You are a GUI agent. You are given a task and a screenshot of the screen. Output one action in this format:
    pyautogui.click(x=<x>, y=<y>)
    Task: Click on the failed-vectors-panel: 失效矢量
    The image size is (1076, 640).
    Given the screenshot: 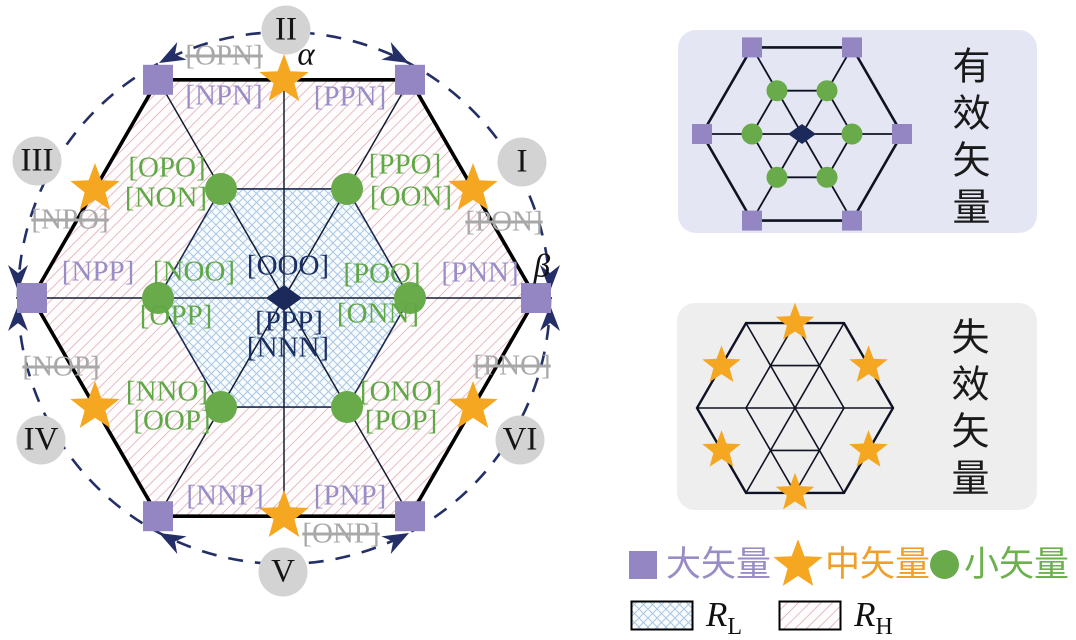 What is the action you would take?
    pyautogui.click(x=857, y=406)
    